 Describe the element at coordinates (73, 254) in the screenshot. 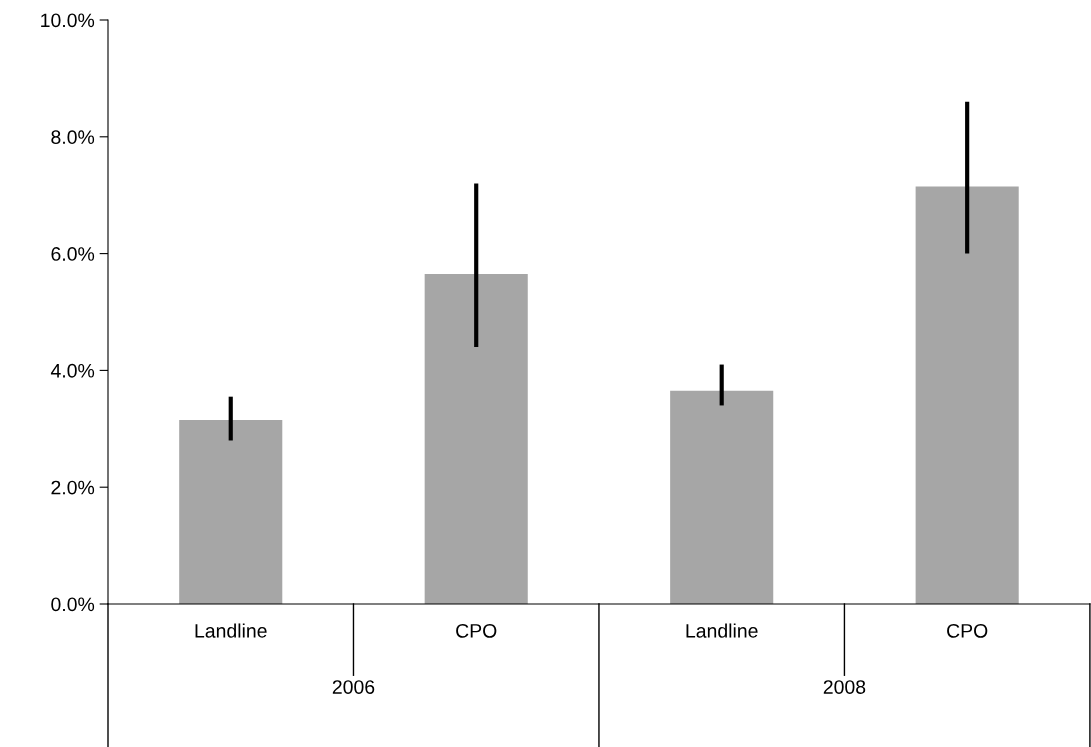

I see `y-tick-label: 6.0%` at that location.